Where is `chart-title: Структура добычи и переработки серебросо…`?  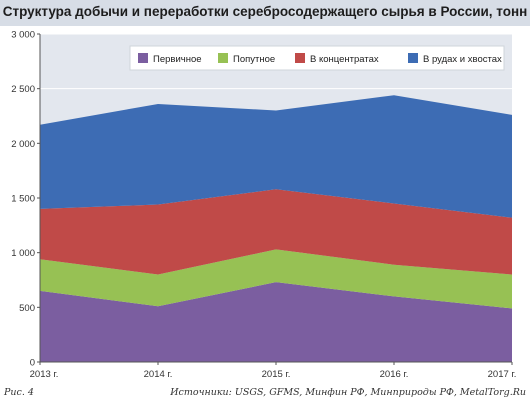 chart-title: Структура добычи и переработки серебросо… is located at coordinates (265, 11).